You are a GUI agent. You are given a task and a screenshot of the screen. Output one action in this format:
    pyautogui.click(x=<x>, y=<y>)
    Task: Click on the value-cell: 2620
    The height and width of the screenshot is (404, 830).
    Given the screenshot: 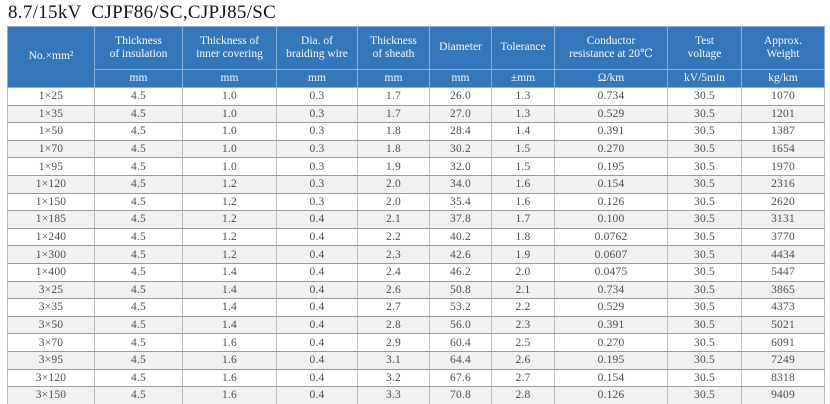 What is the action you would take?
    pyautogui.click(x=783, y=202)
    